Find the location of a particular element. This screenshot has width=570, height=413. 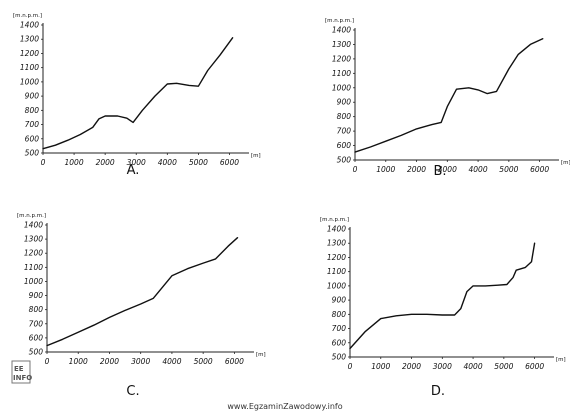

panel-label-b: B. is located at coordinates (439, 171).